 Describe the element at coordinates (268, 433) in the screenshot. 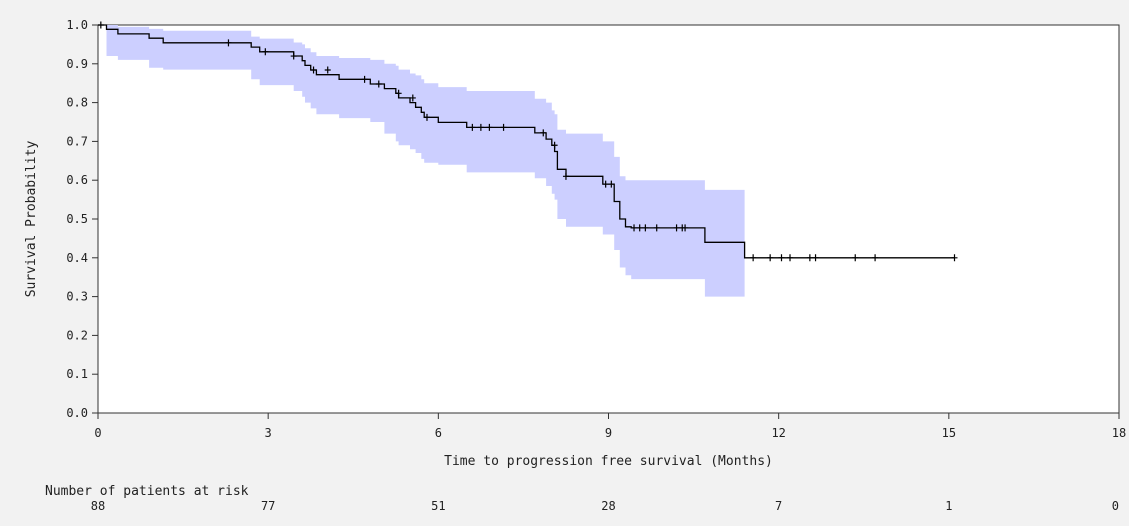

I see `x-tick-label: 3` at that location.